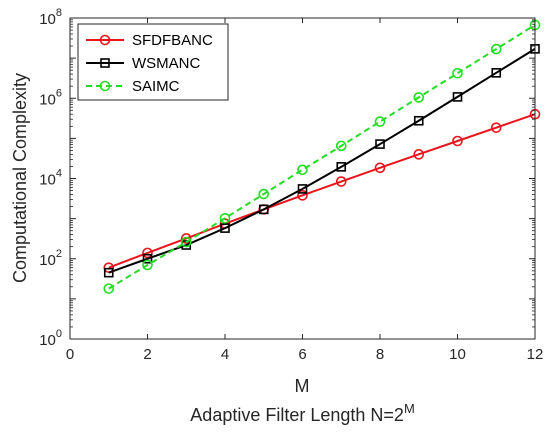 The width and height of the screenshot is (550, 439). Describe the element at coordinates (380, 354) in the screenshot. I see `x-tick-label: 8` at that location.